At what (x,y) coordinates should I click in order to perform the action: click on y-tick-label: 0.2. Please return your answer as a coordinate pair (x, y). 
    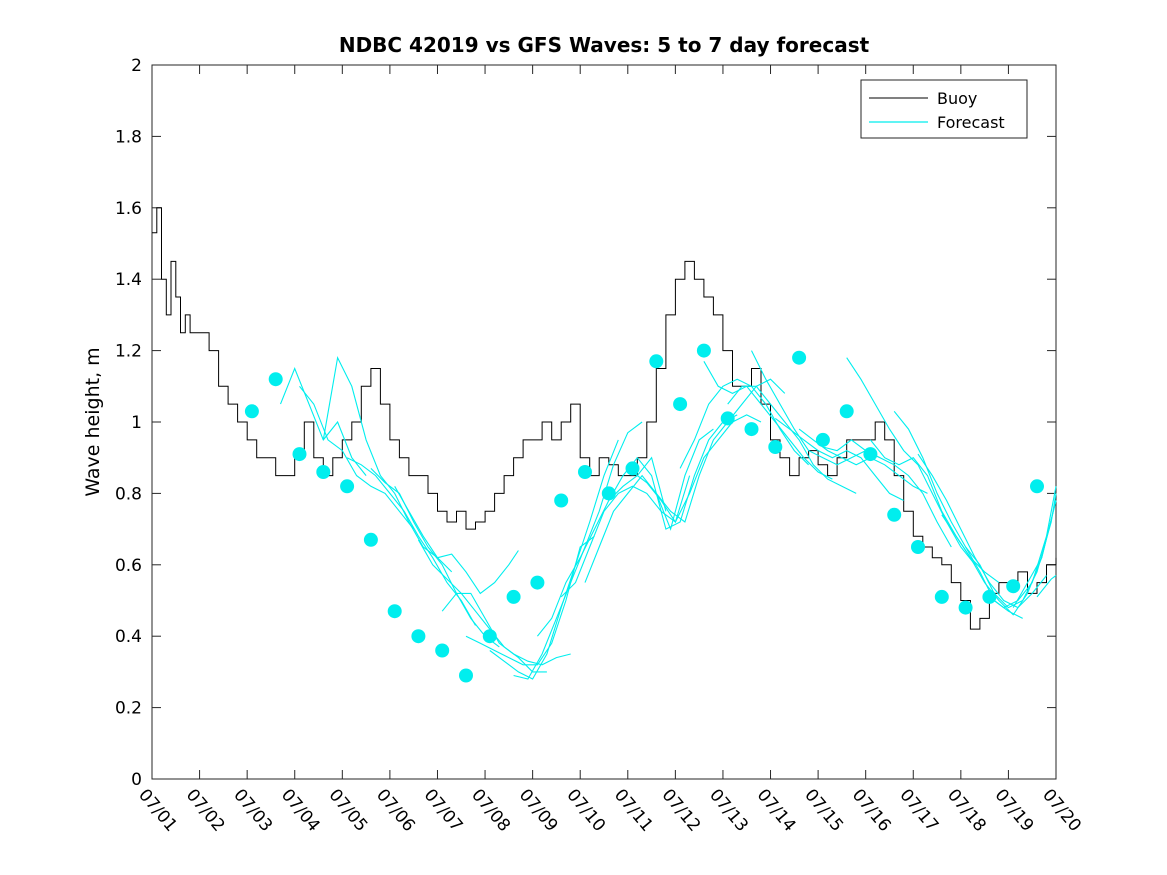
    Looking at the image, I should click on (128, 709).